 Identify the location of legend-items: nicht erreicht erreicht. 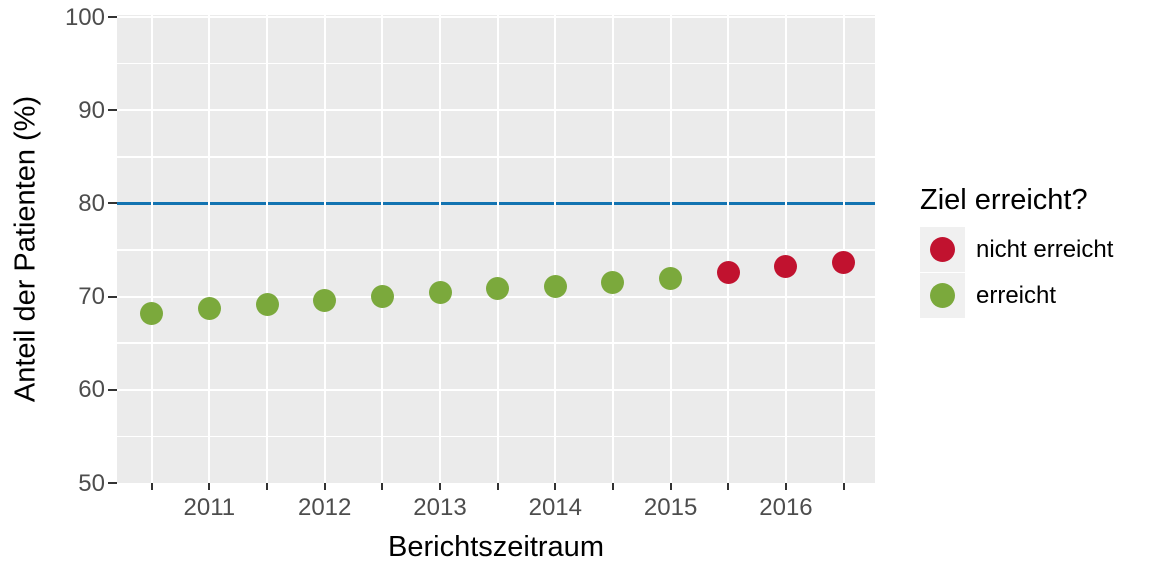
(1016, 272).